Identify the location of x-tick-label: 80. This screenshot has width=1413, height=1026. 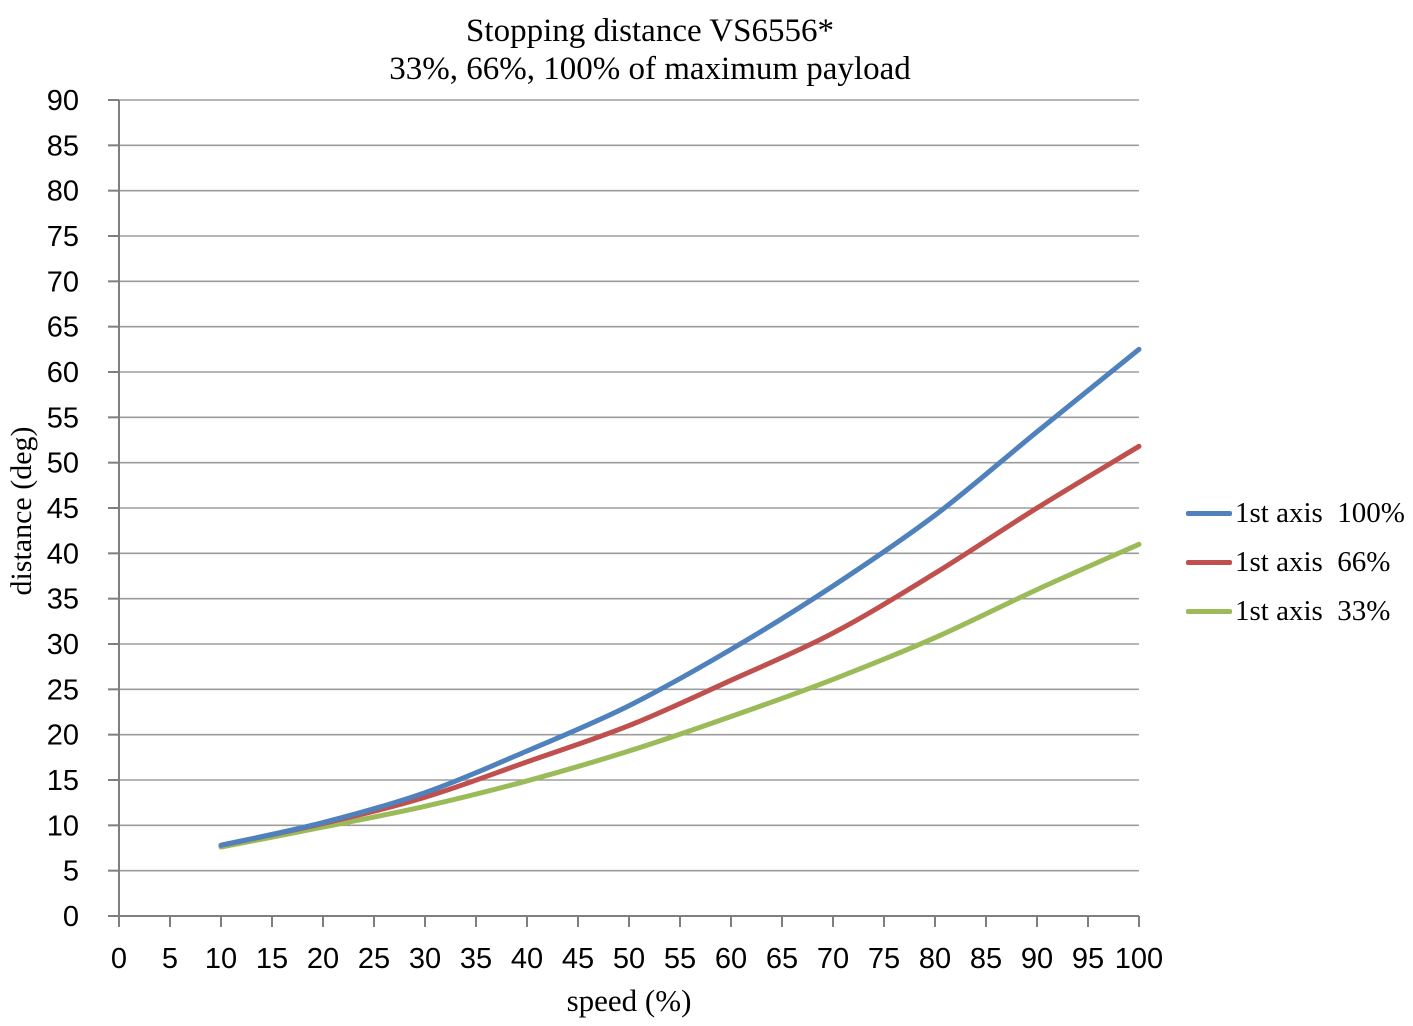
(935, 959).